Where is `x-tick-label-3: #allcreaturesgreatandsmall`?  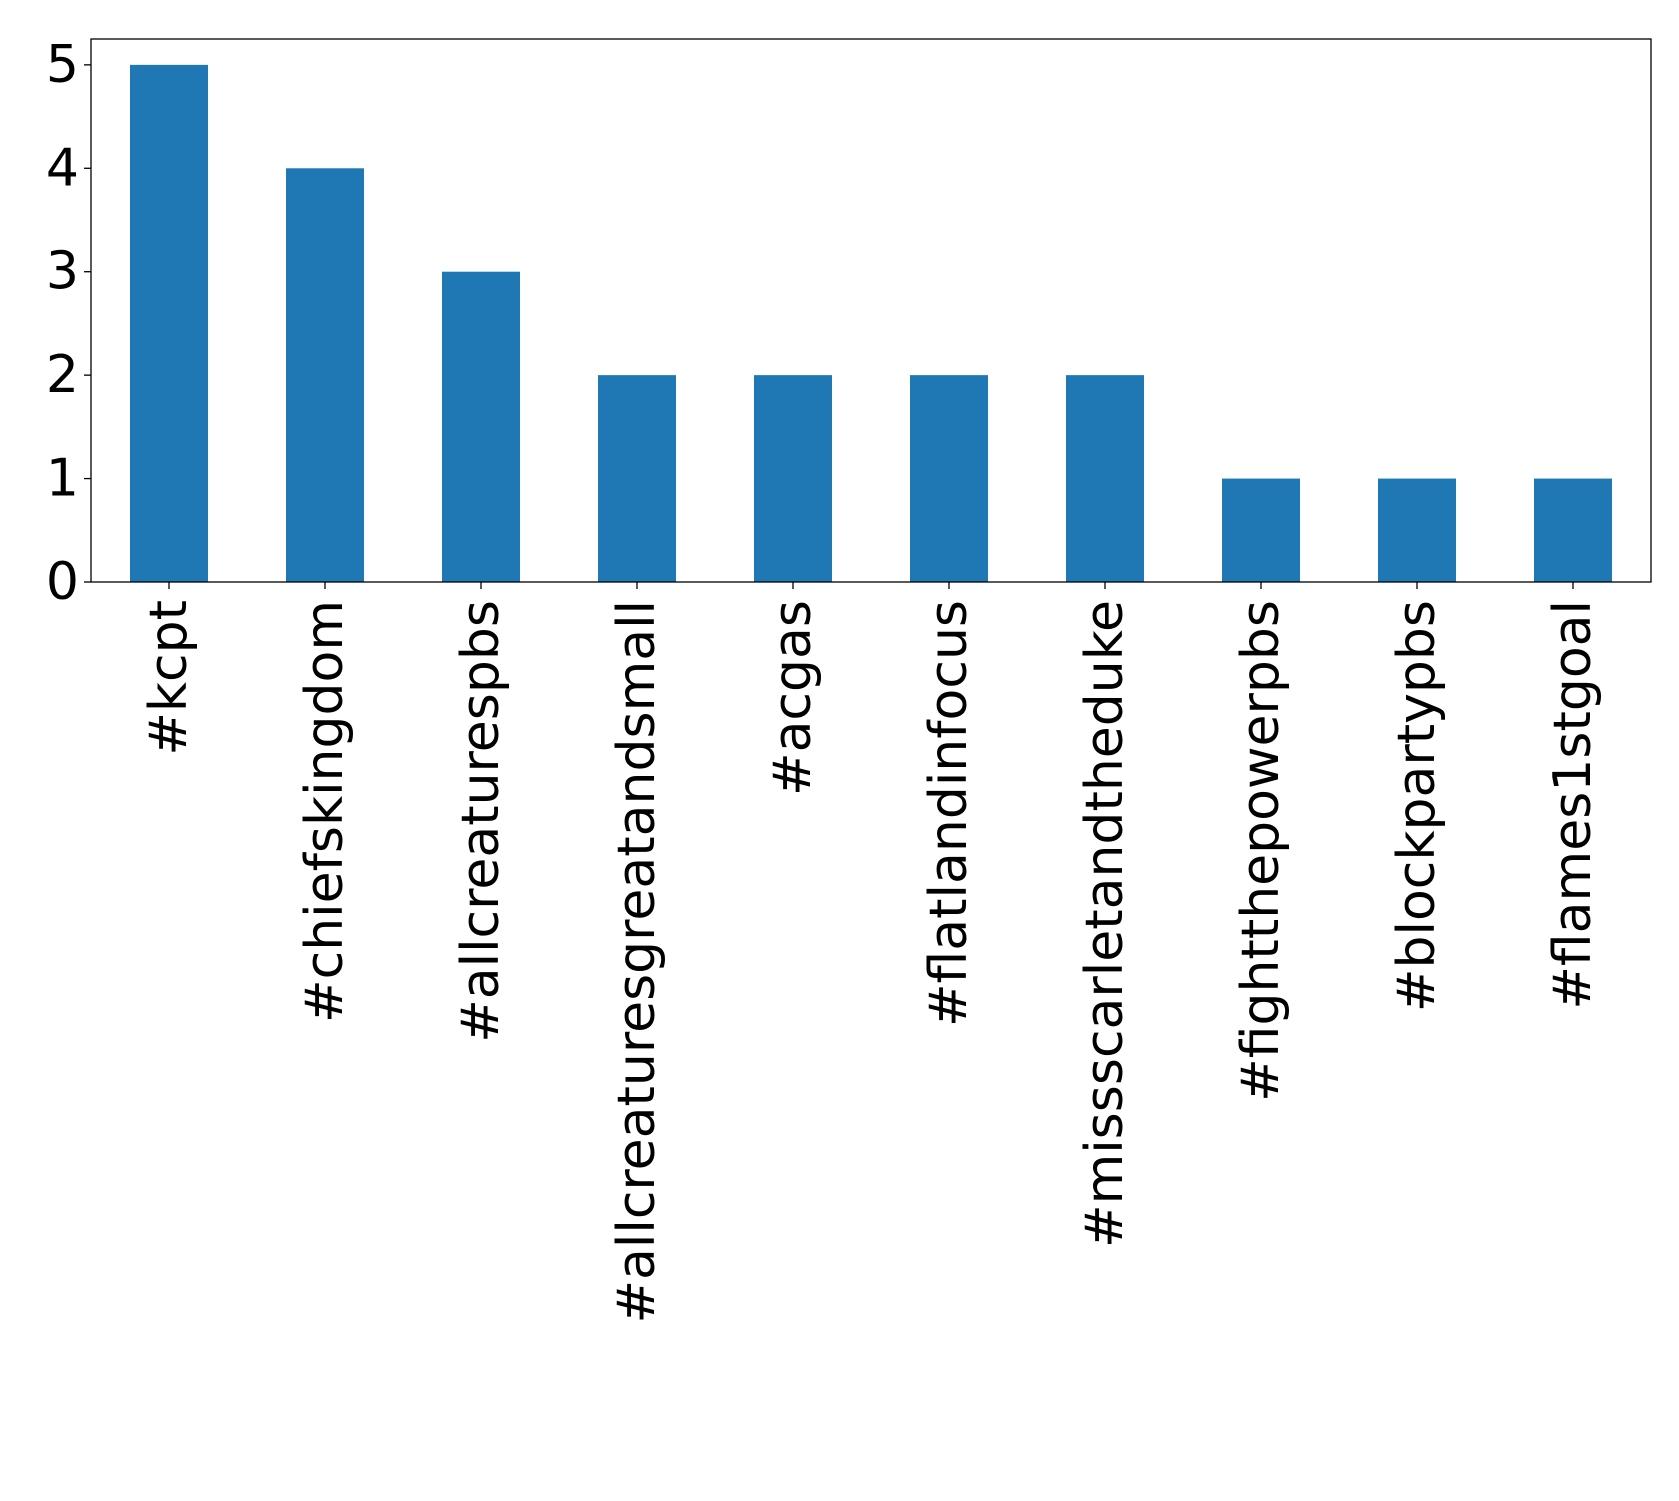
x-tick-label-3: #allcreaturesgreatandsmall is located at coordinates (637, 962).